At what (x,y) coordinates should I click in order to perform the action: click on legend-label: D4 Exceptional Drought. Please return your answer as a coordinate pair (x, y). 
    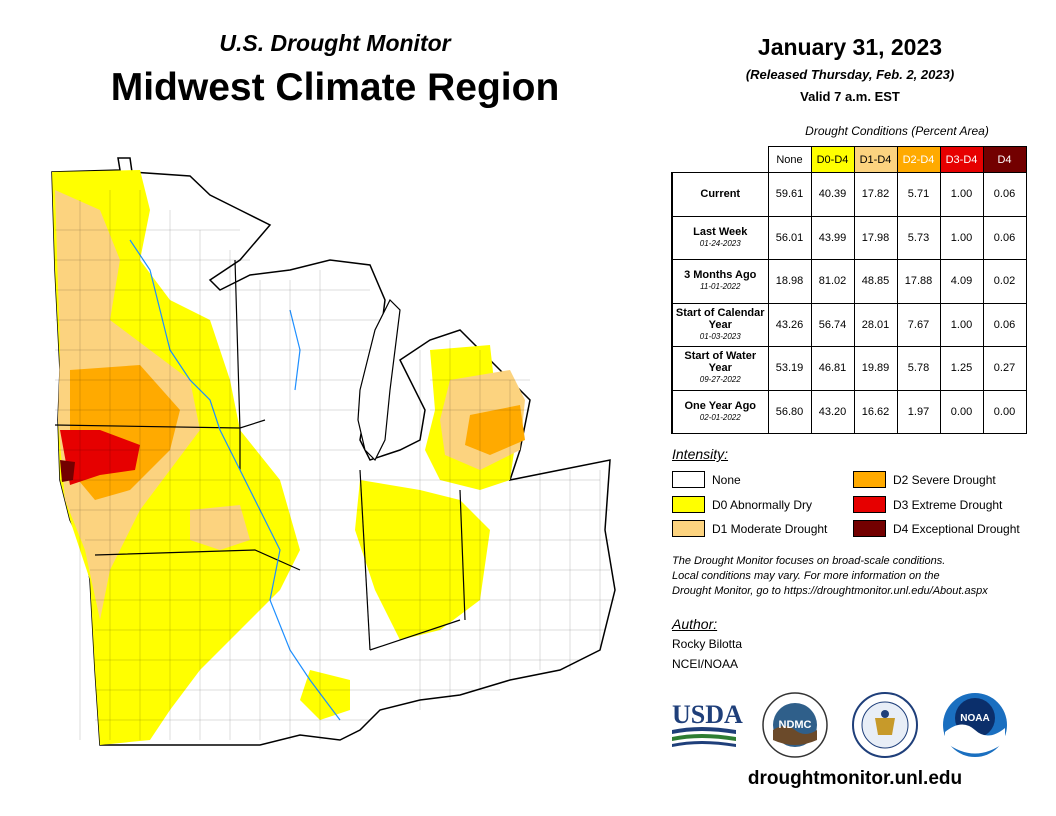
    Looking at the image, I should click on (956, 528).